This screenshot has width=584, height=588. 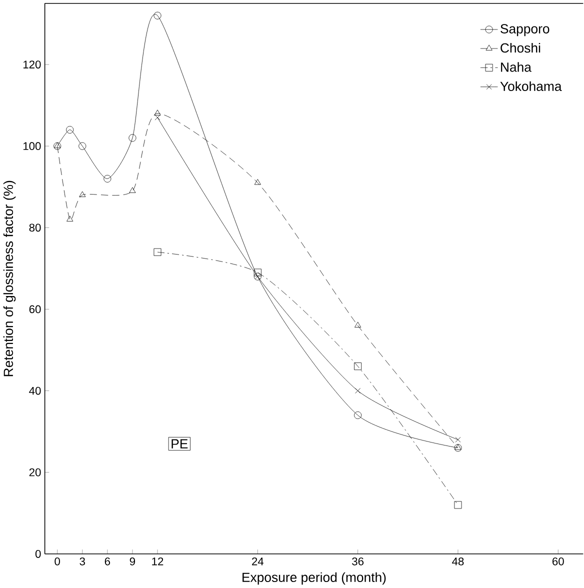 I want to click on x-tick-label: 24, so click(x=258, y=561).